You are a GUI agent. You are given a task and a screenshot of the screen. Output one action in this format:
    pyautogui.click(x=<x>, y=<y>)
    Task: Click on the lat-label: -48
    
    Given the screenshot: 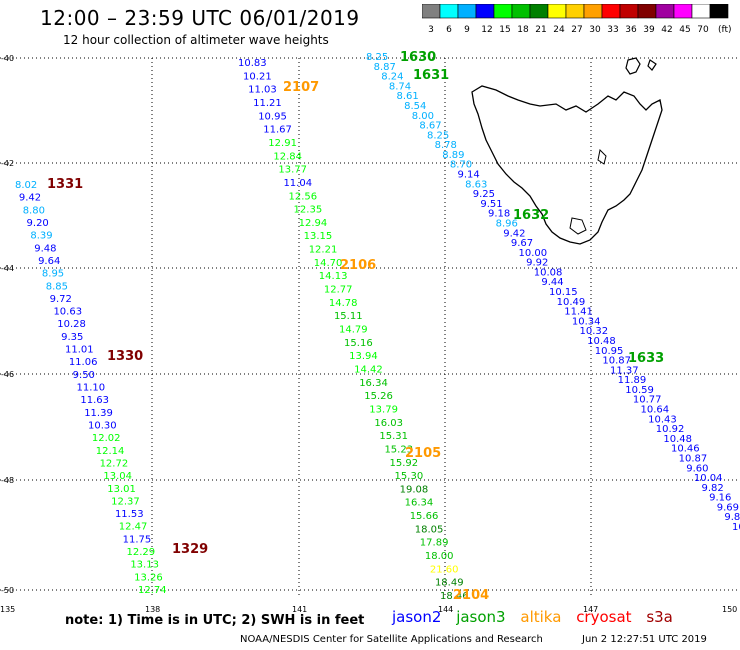 What is the action you would take?
    pyautogui.click(x=7, y=480)
    